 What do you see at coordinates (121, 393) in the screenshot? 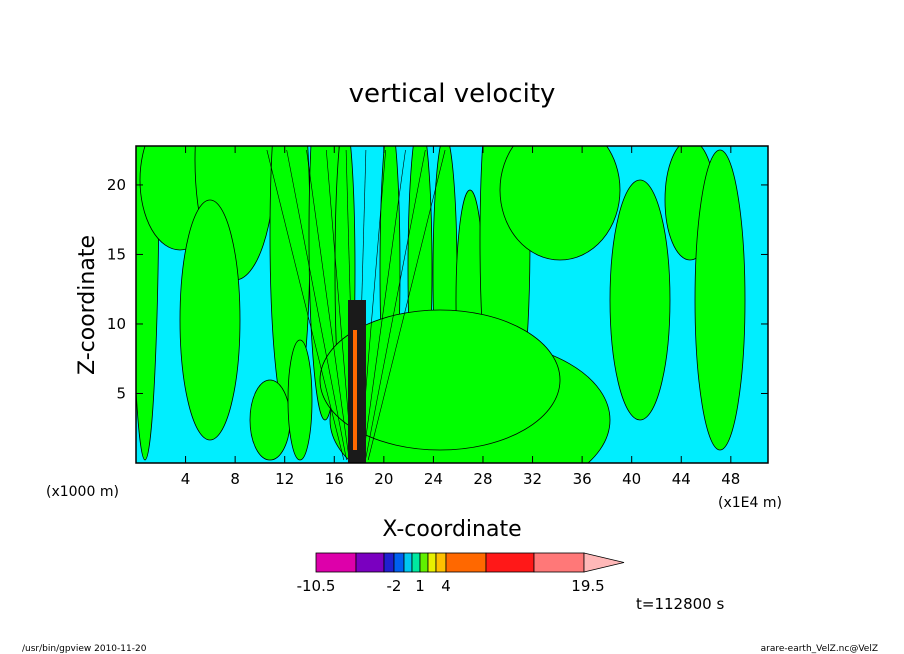
I see `y-tick-label: 5` at bounding box center [121, 393].